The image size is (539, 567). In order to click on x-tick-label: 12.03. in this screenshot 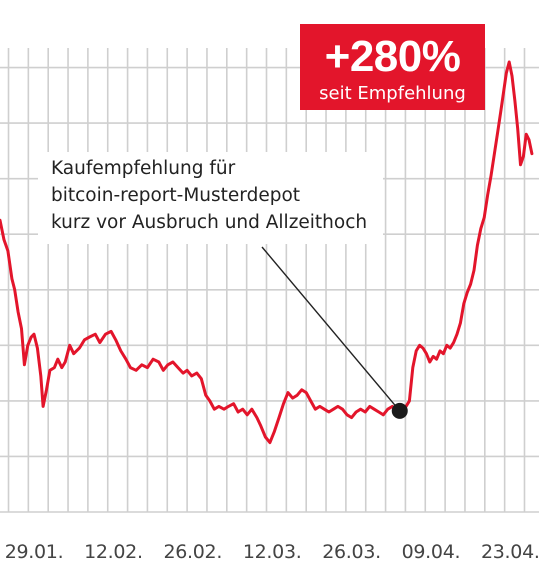, I will do `click(272, 552)`.